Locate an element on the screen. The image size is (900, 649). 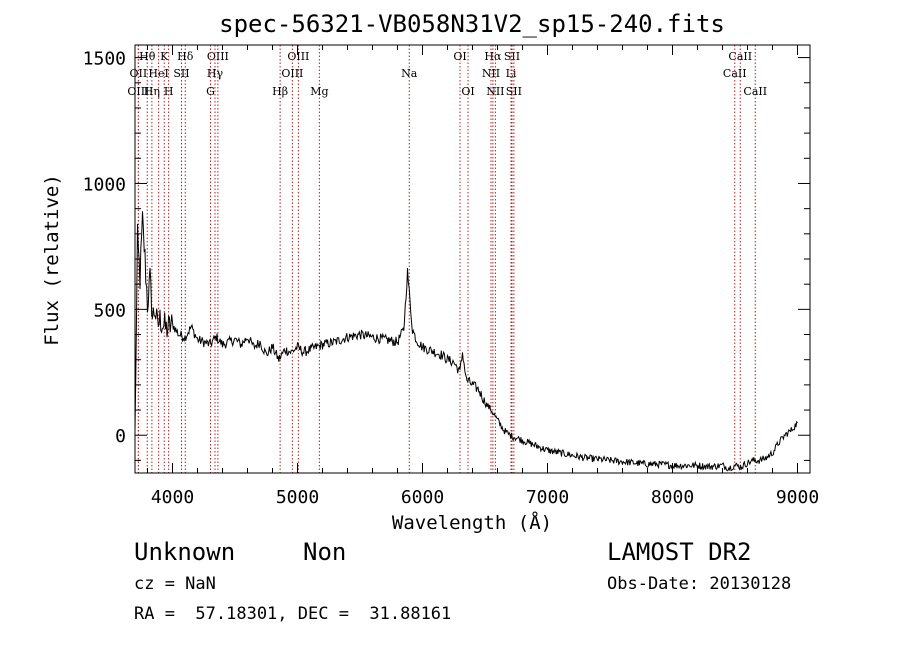
line-label: Mg is located at coordinates (319, 91).